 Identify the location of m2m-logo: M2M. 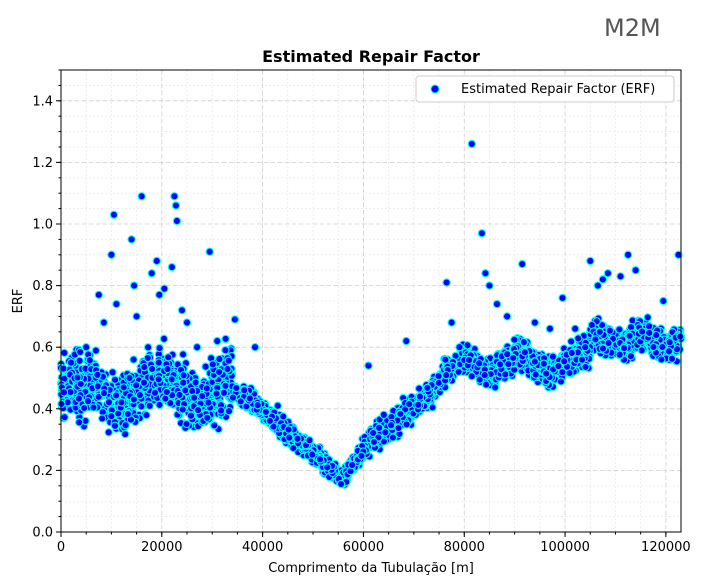
(640, 27).